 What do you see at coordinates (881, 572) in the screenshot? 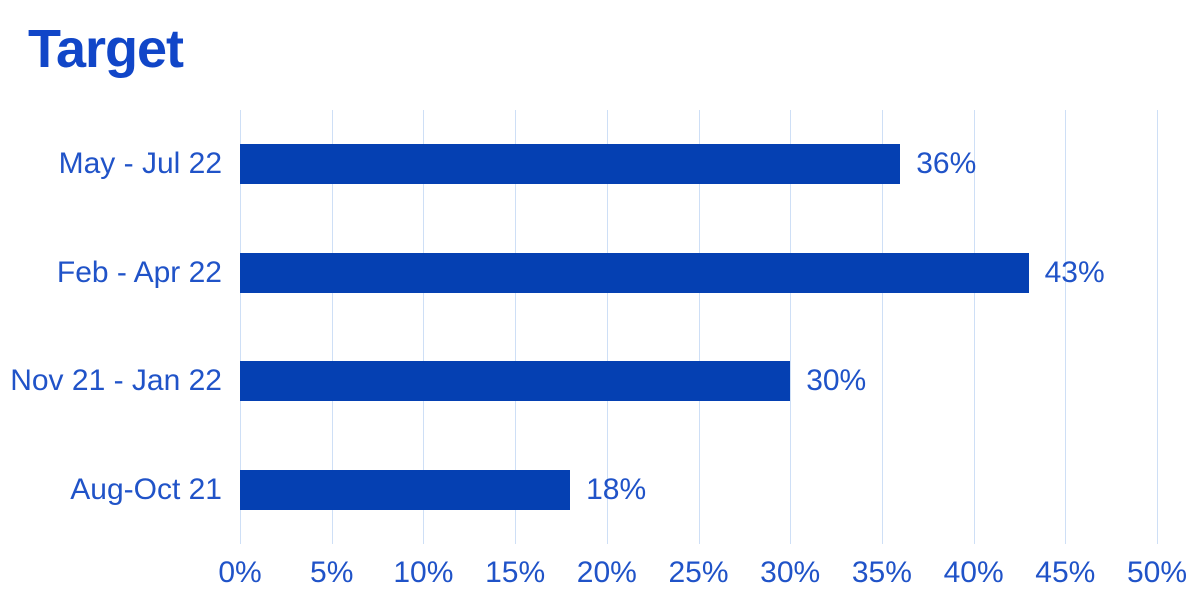
I see `x-tick-label: 35%` at bounding box center [881, 572].